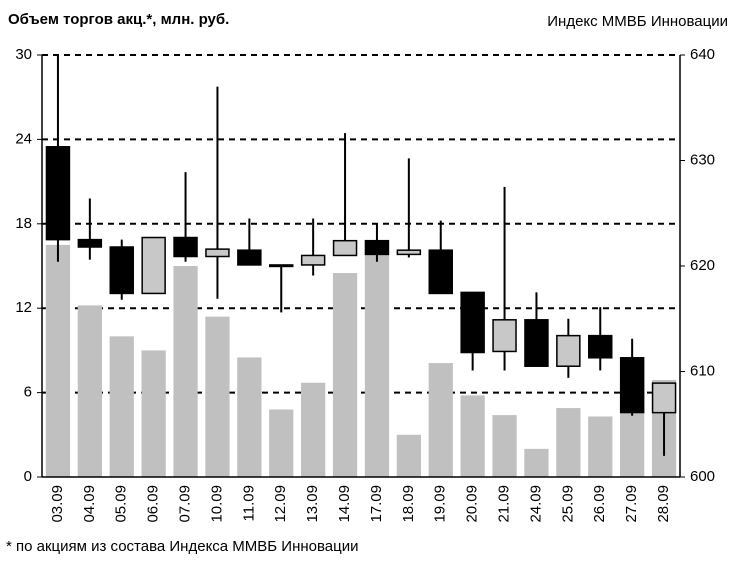 This screenshot has height=563, width=734. I want to click on y2-tick-label: 600, so click(702, 476).